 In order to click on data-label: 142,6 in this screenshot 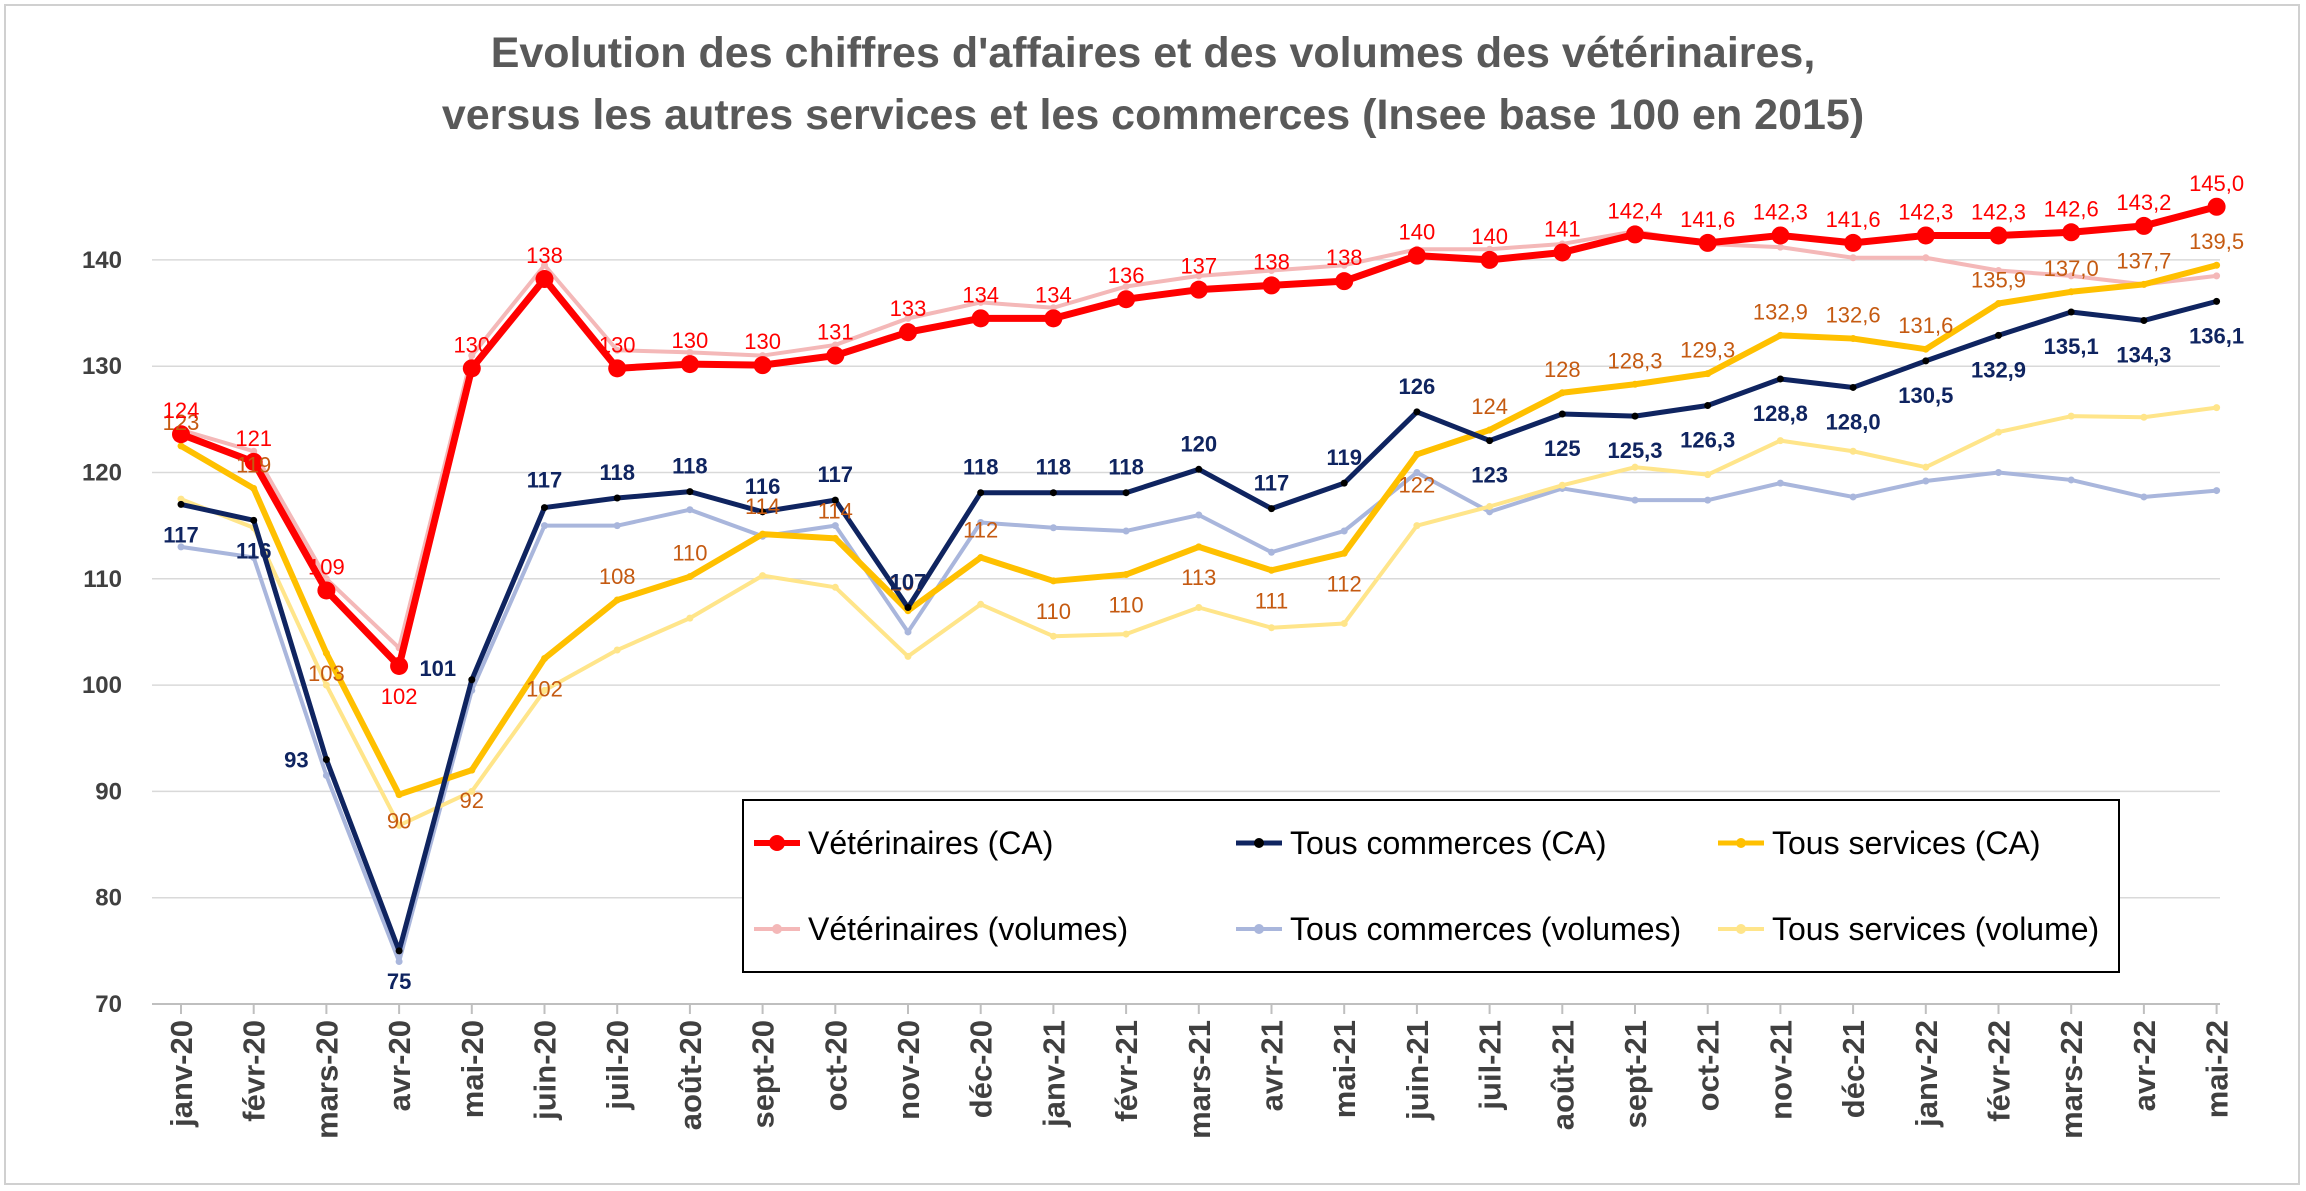, I will do `click(2071, 208)`.